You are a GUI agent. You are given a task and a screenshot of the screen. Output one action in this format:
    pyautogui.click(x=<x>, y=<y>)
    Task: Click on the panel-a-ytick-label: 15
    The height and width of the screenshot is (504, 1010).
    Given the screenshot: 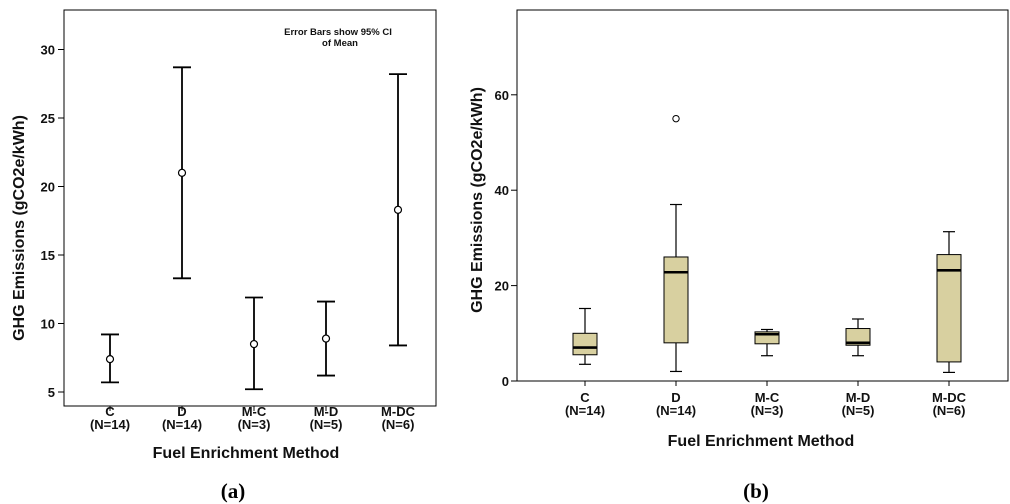 What is the action you would take?
    pyautogui.click(x=48, y=255)
    